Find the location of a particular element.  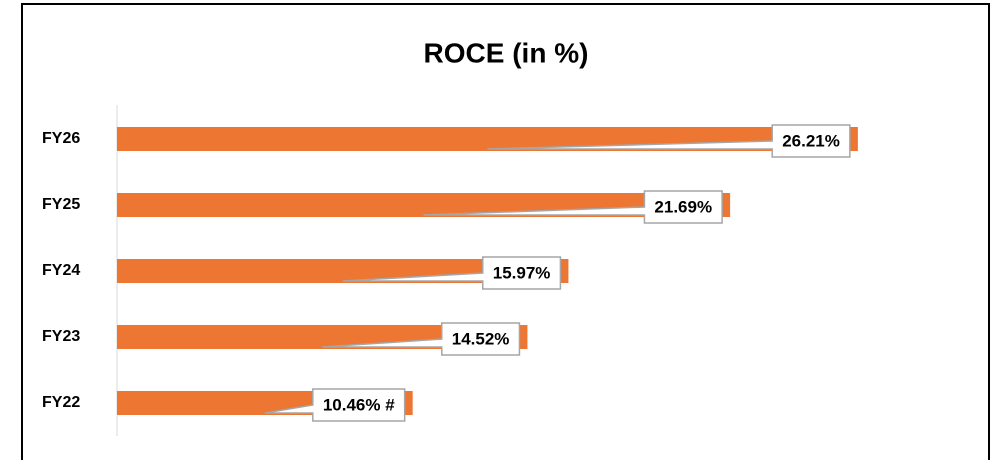

data-label-group: 26.21% is located at coordinates (669, 141).